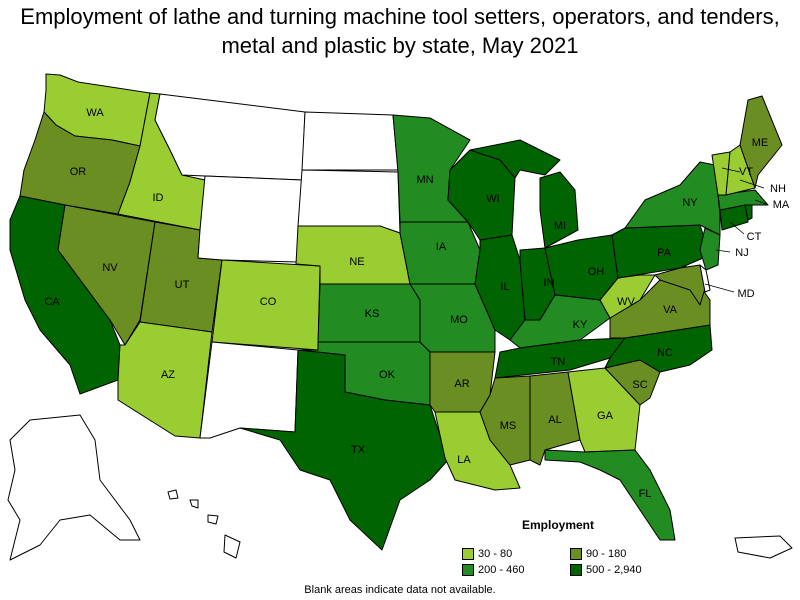 This screenshot has width=800, height=600. I want to click on label-mo: MO, so click(459, 320).